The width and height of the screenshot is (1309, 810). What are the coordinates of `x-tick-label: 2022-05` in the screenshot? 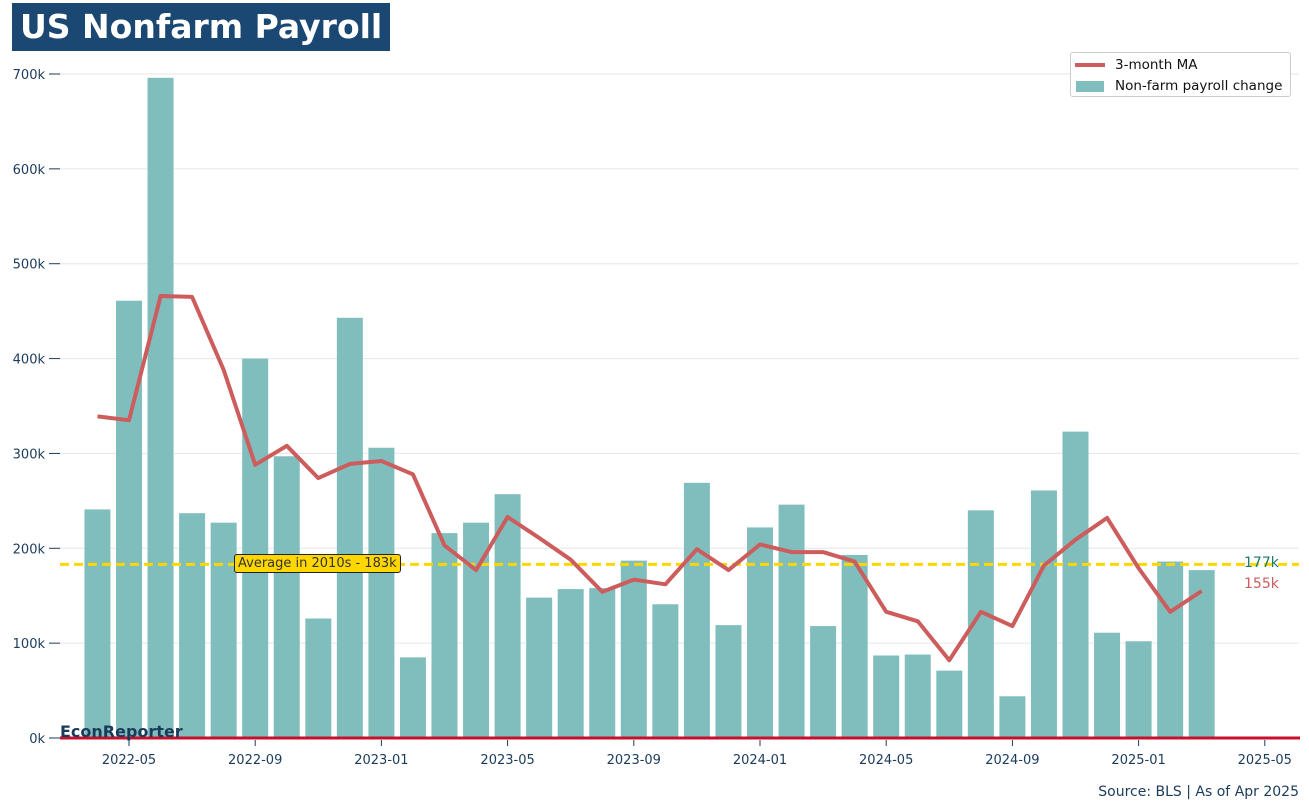 It's located at (129, 760).